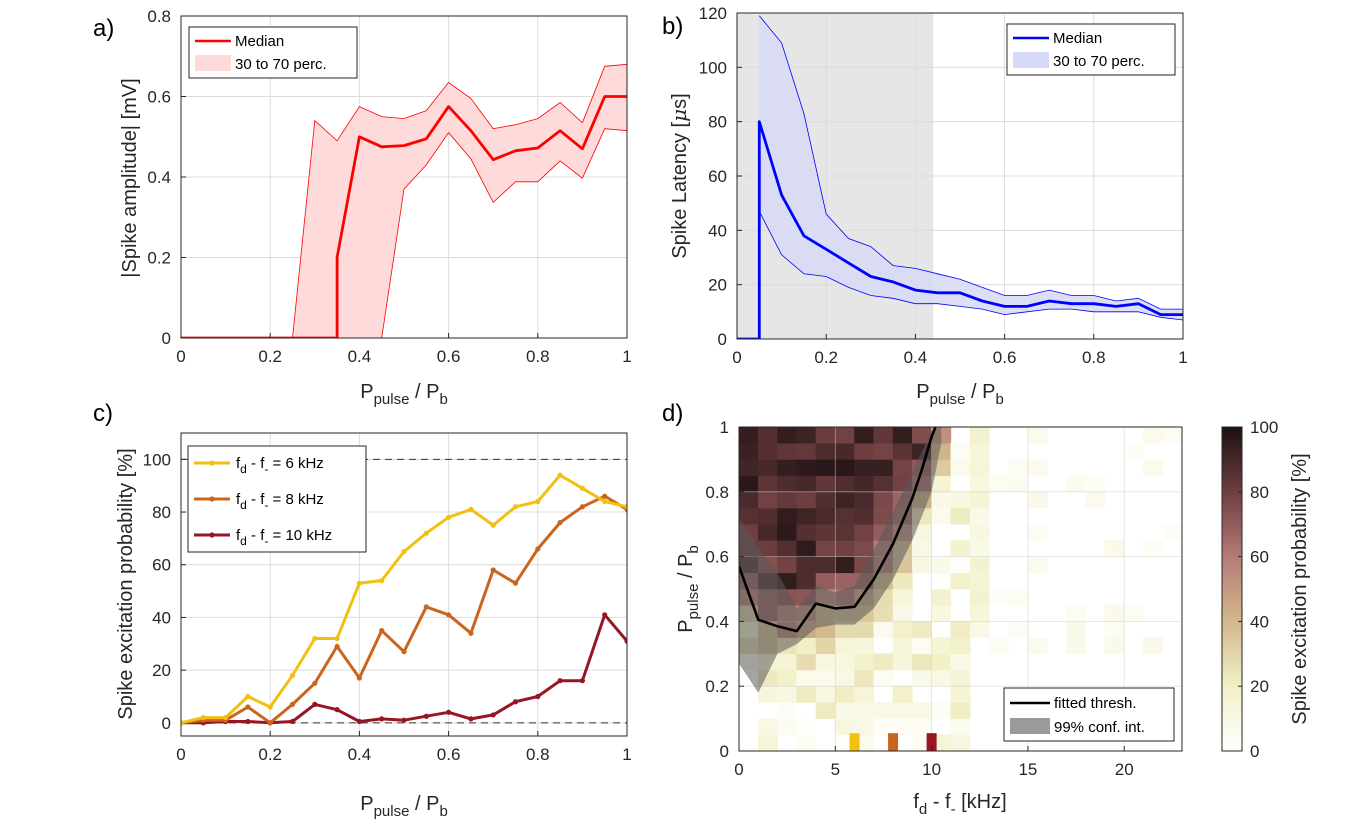 The height and width of the screenshot is (826, 1360). What do you see at coordinates (103, 413) in the screenshot?
I see `panel-label: c)` at bounding box center [103, 413].